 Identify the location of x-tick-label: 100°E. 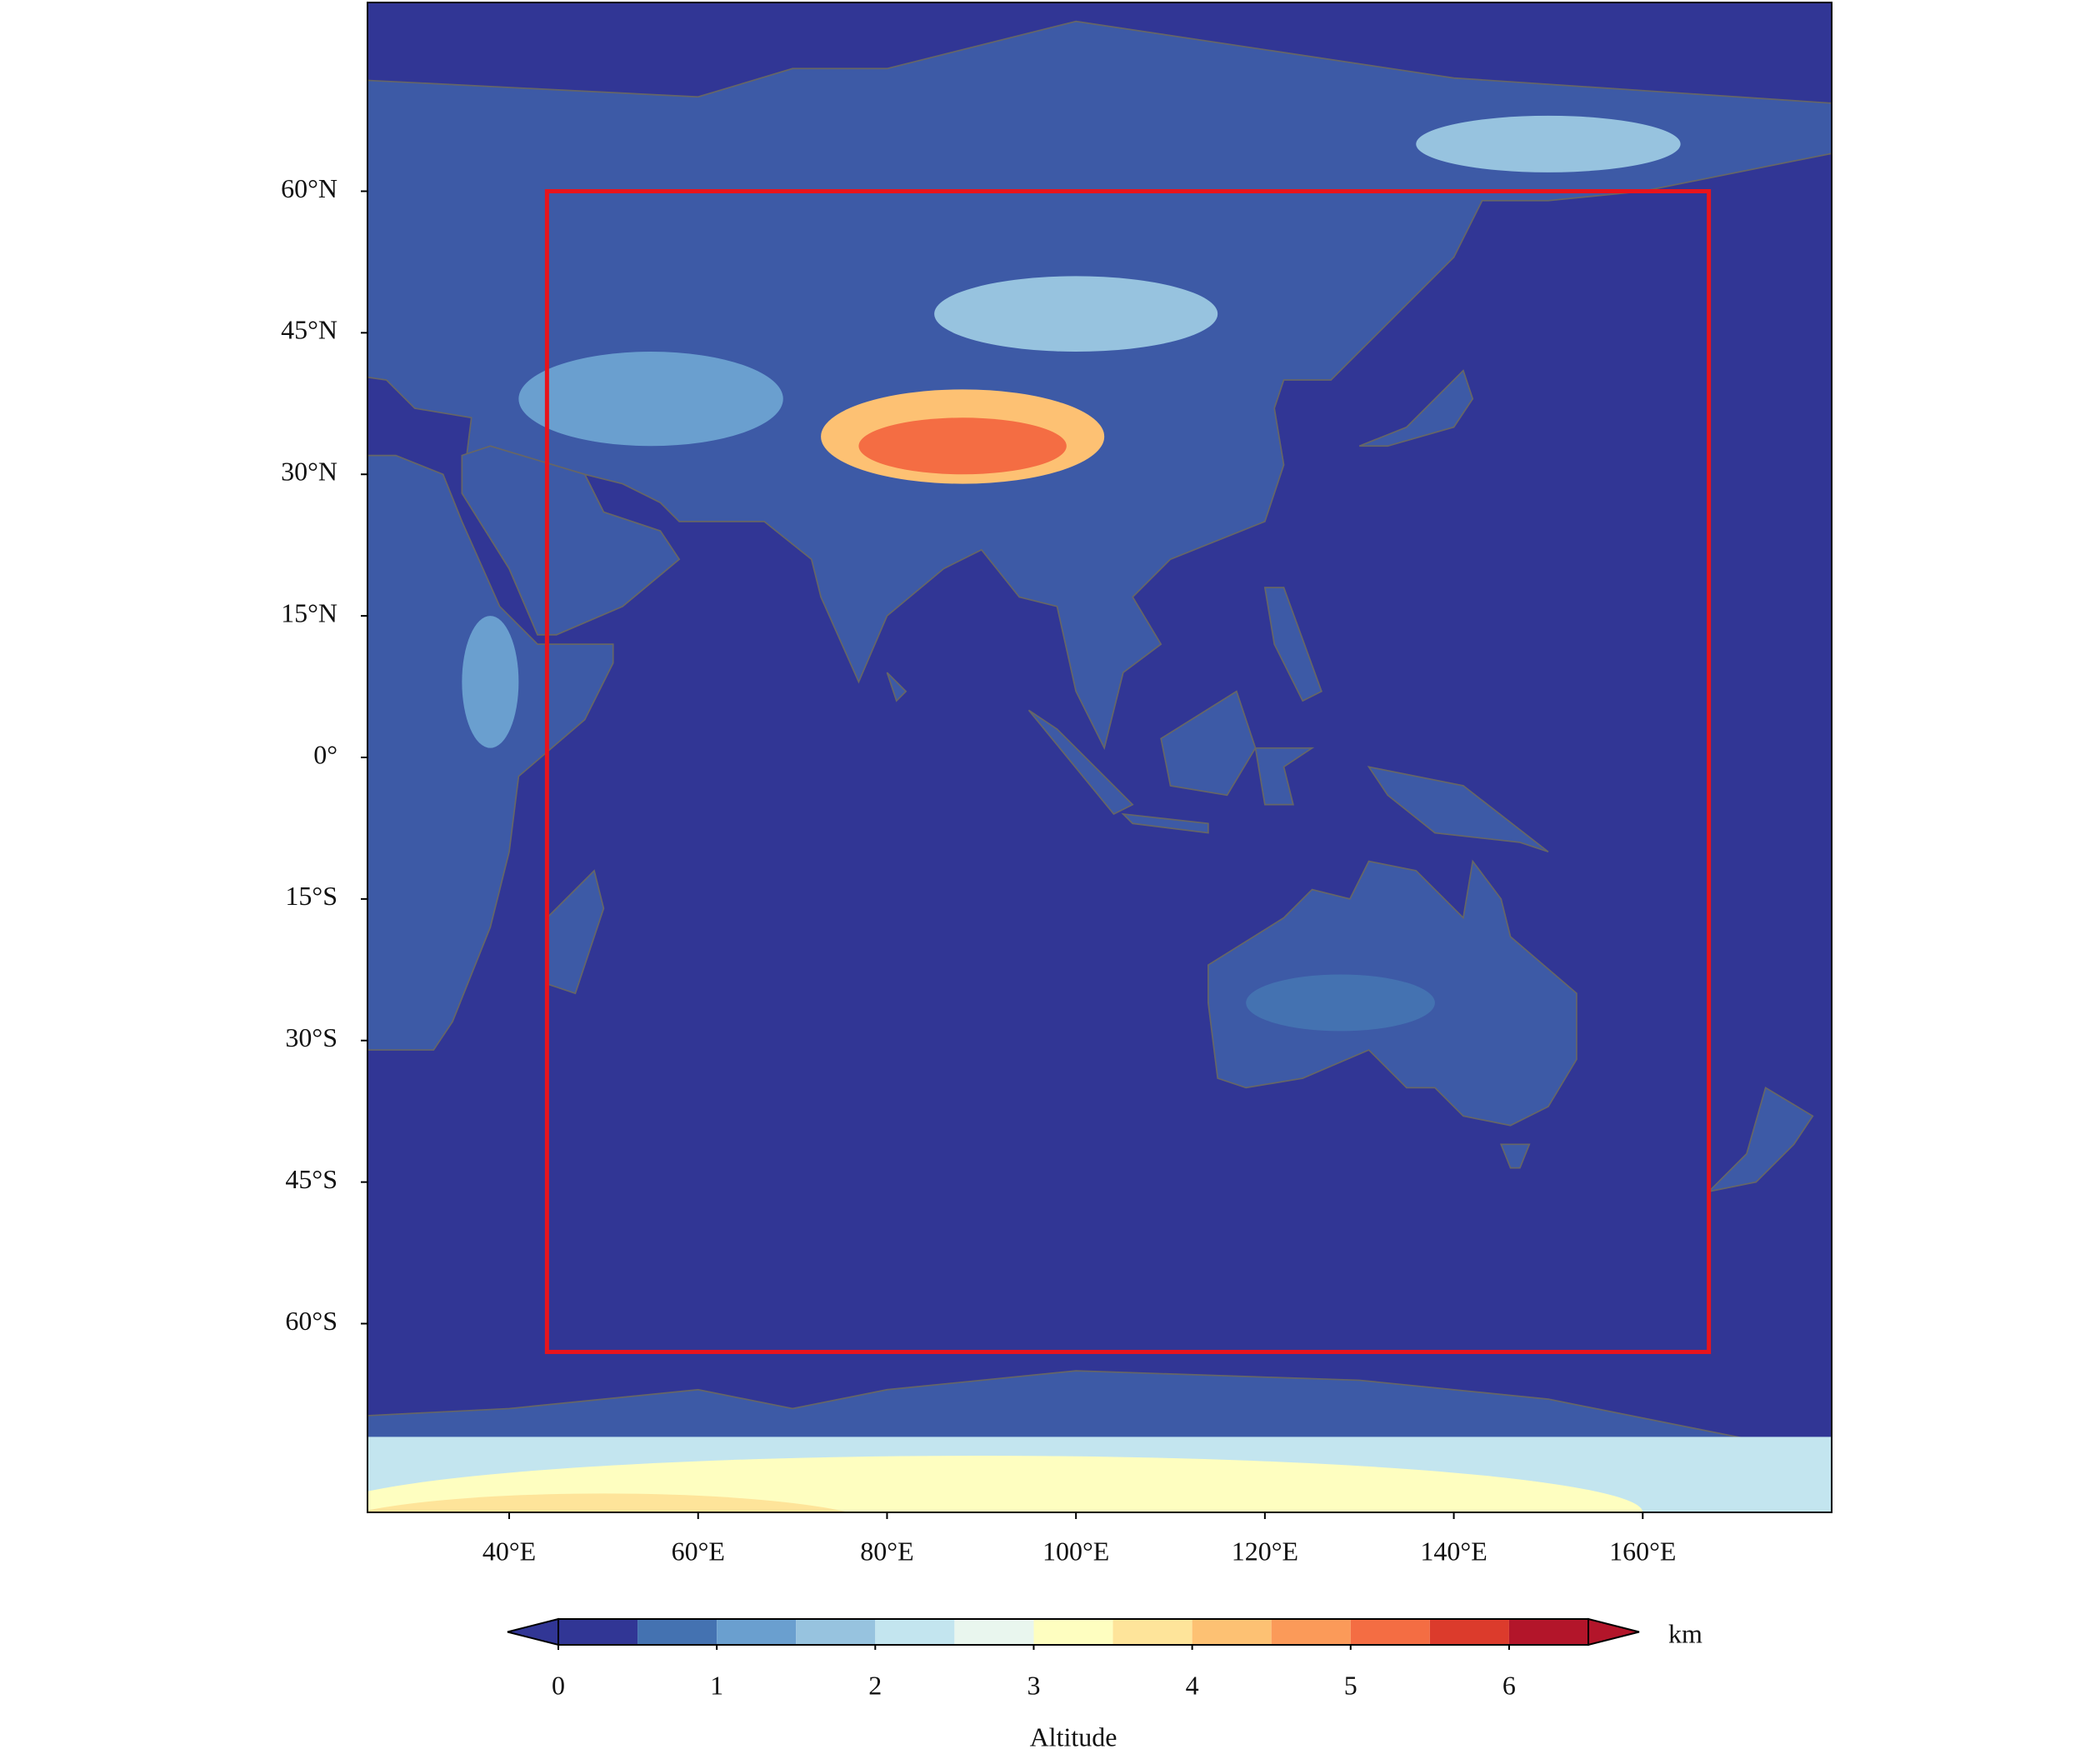
(1075, 1551).